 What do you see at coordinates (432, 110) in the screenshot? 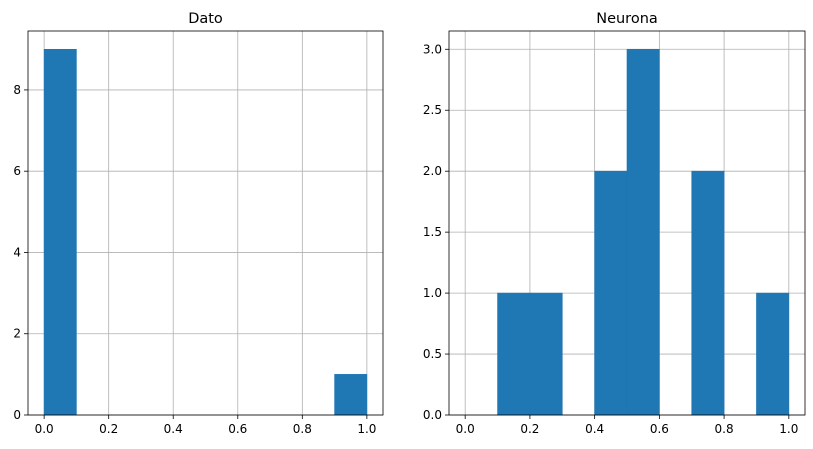
I see `y-tick-label: 2.5` at bounding box center [432, 110].